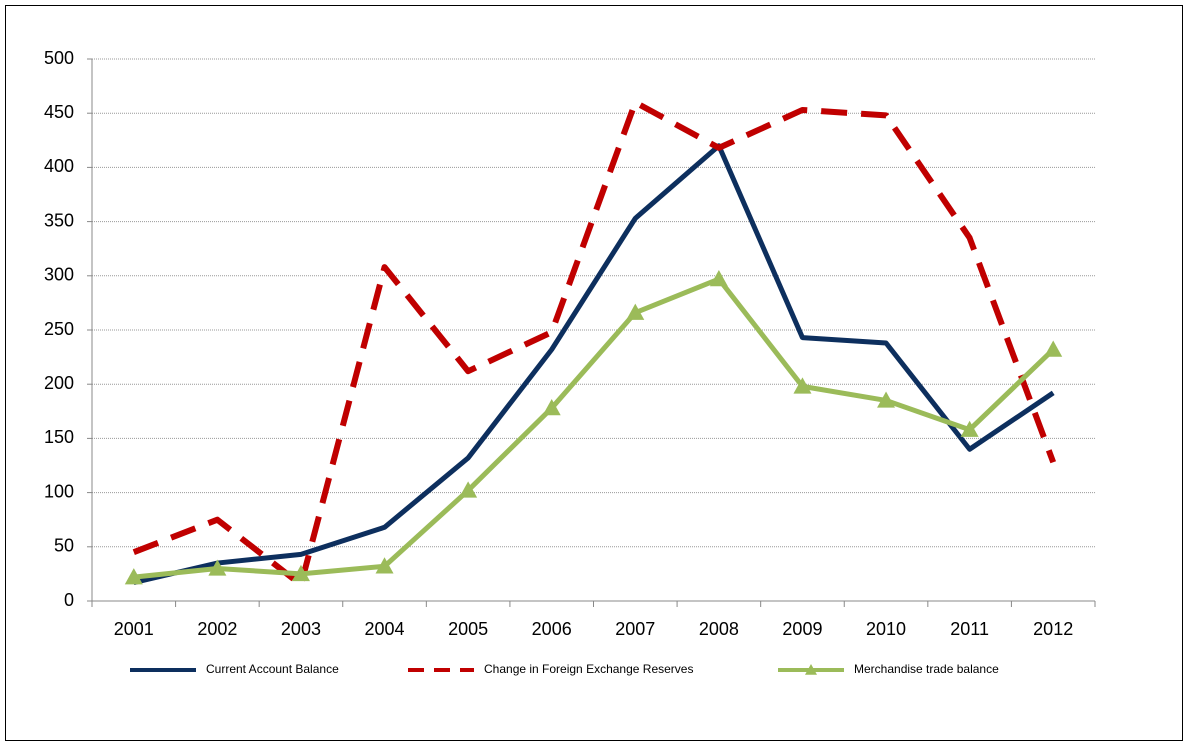 The height and width of the screenshot is (752, 1188). I want to click on y-tick-label: 400, so click(59, 166).